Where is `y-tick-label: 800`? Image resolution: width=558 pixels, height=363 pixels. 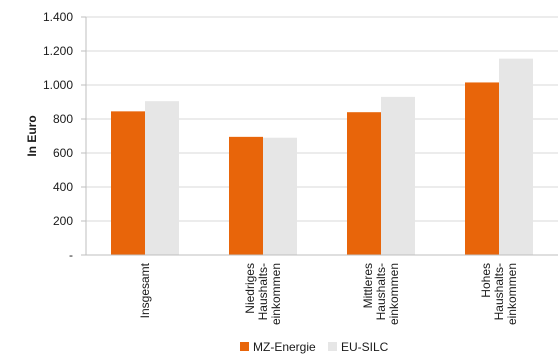
y-tick-label: 800 is located at coordinates (63, 119).